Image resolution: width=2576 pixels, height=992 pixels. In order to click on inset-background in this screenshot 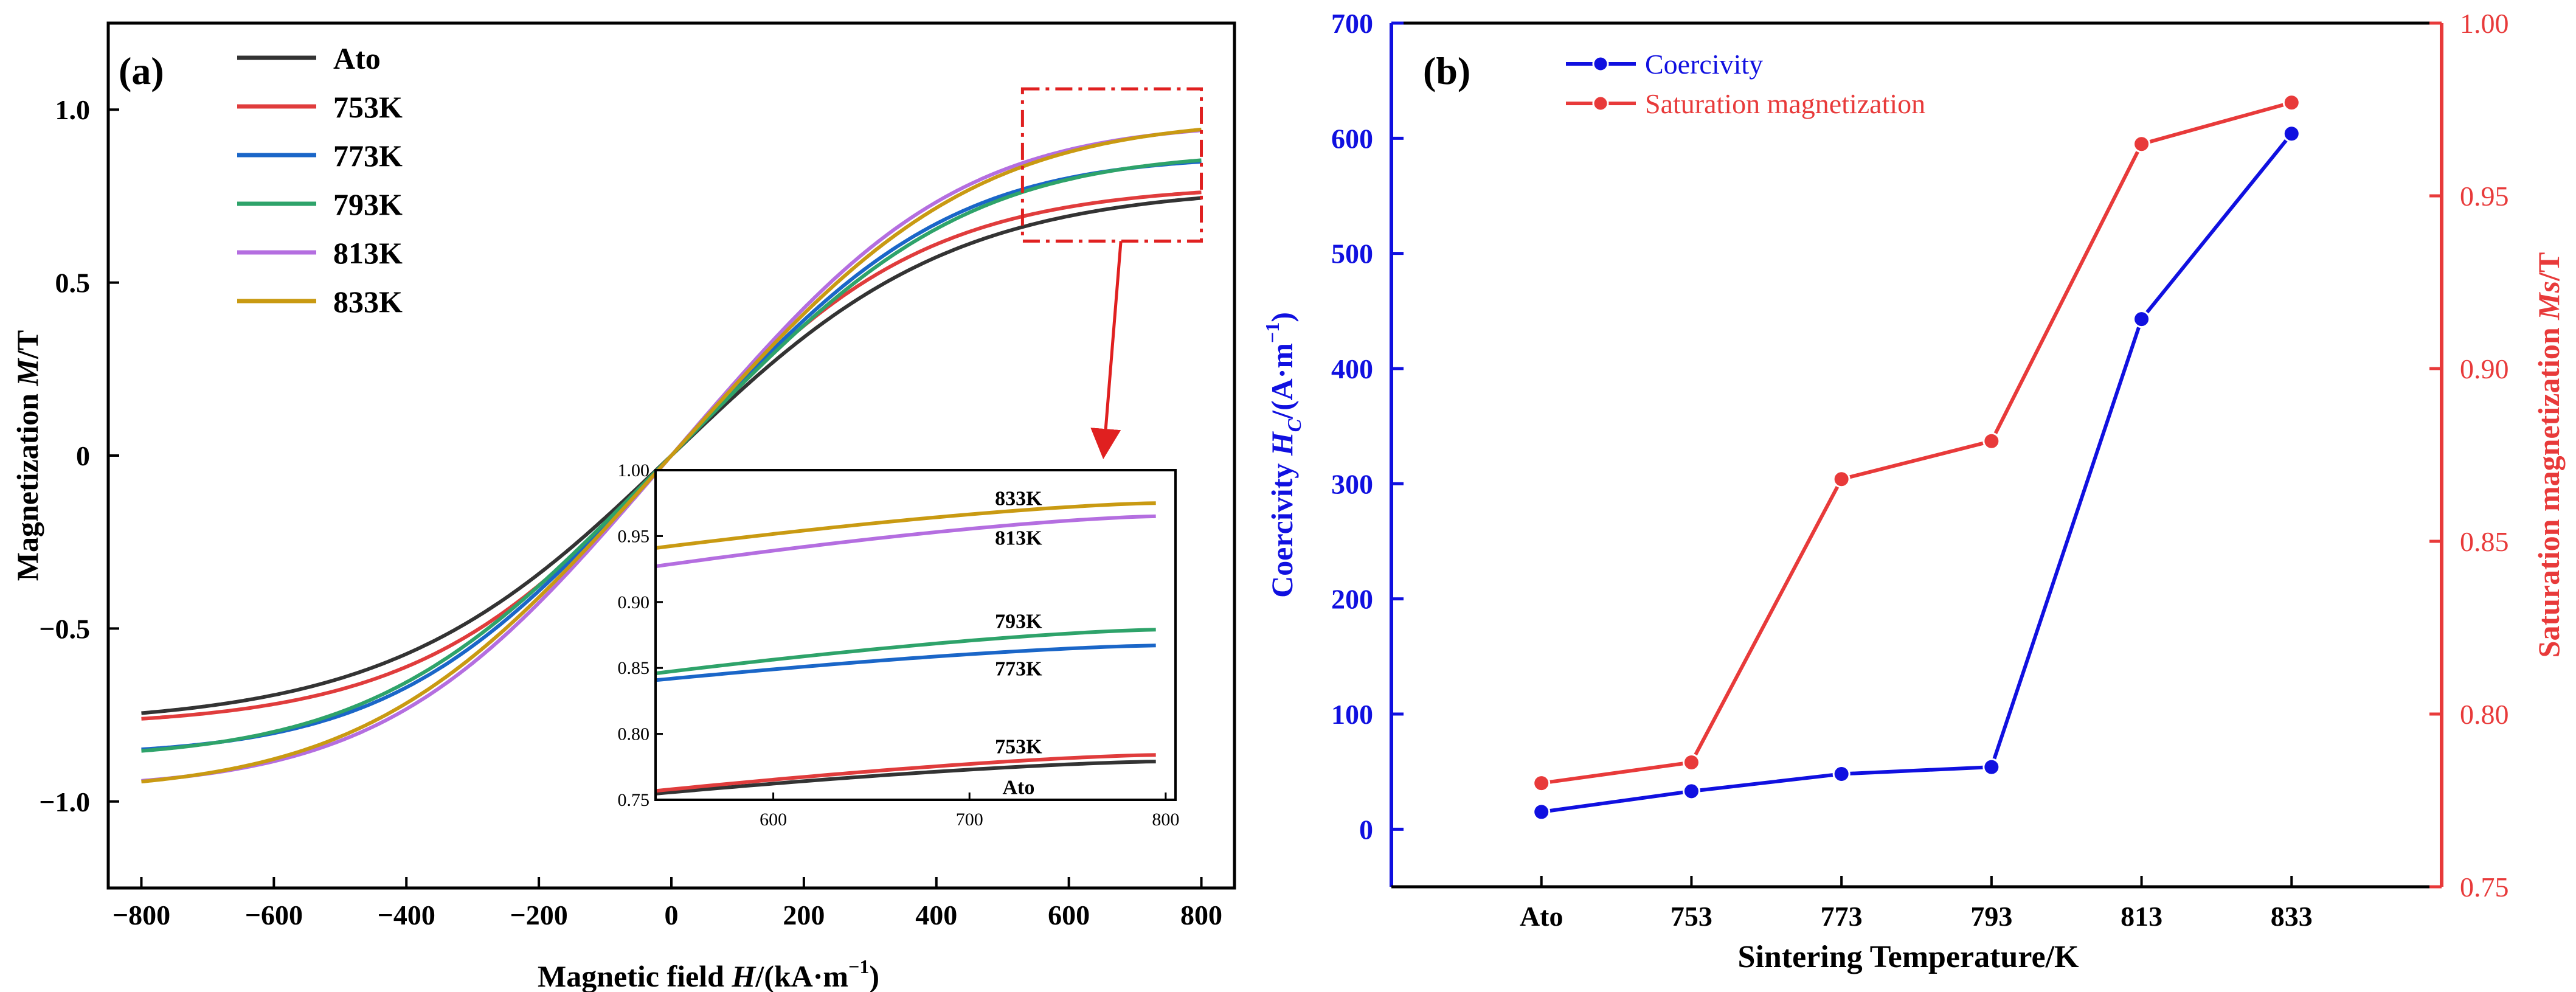, I will do `click(915, 635)`.